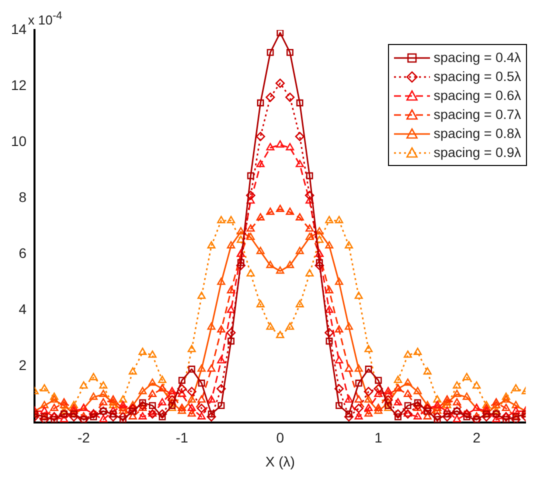 This screenshot has height=483, width=539. I want to click on legend-label: spacing = 0.6λ, so click(476, 96).